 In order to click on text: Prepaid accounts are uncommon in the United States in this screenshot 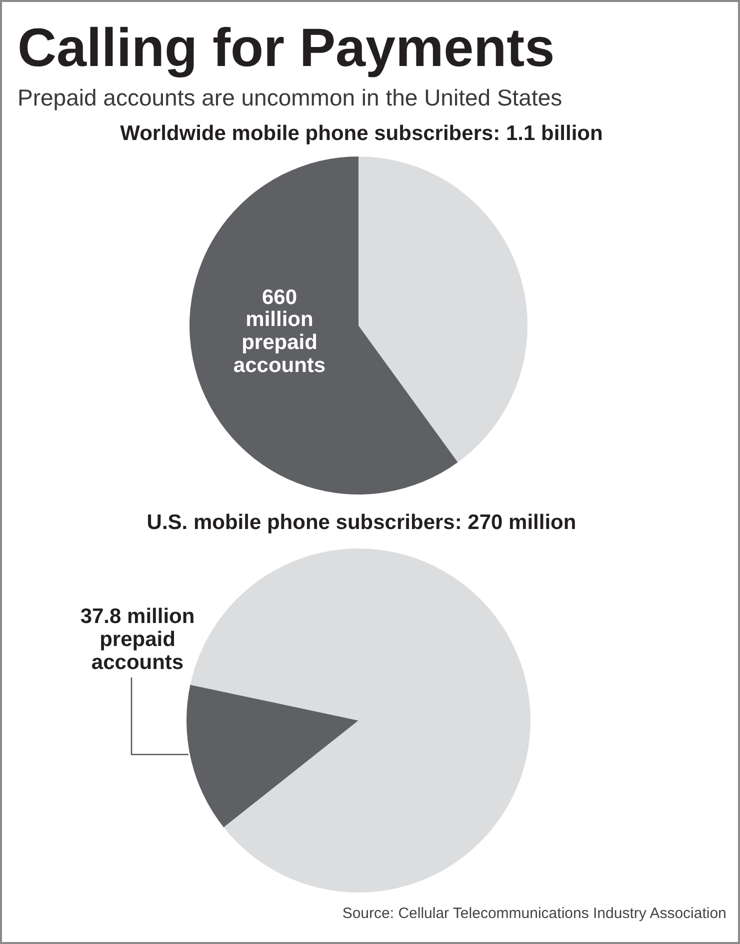, I will do `click(290, 97)`.